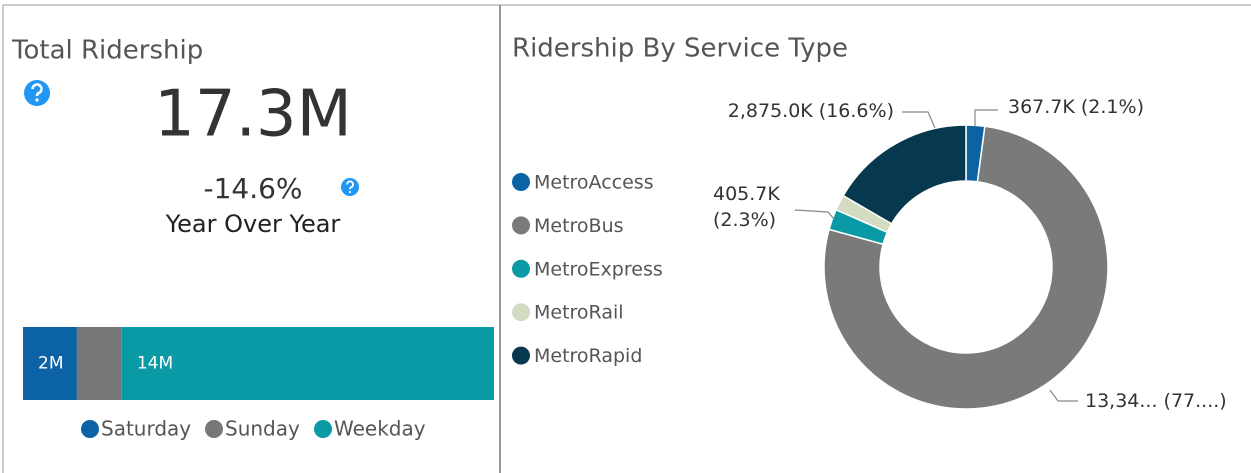  Describe the element at coordinates (680, 49) in the screenshot. I see `donut-title: Ridership By Service Type` at that location.